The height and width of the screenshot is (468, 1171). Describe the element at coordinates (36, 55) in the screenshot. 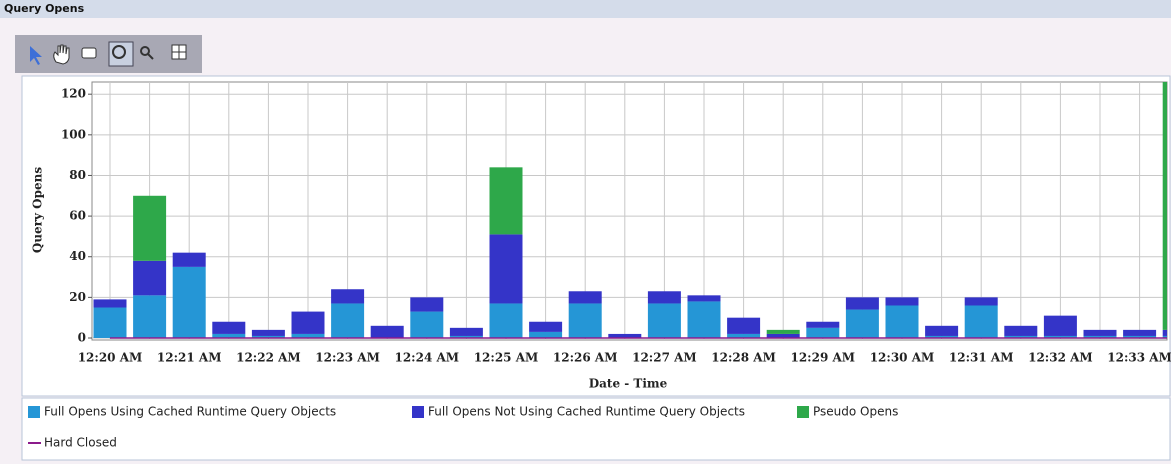

I see `pointer-tool` at that location.